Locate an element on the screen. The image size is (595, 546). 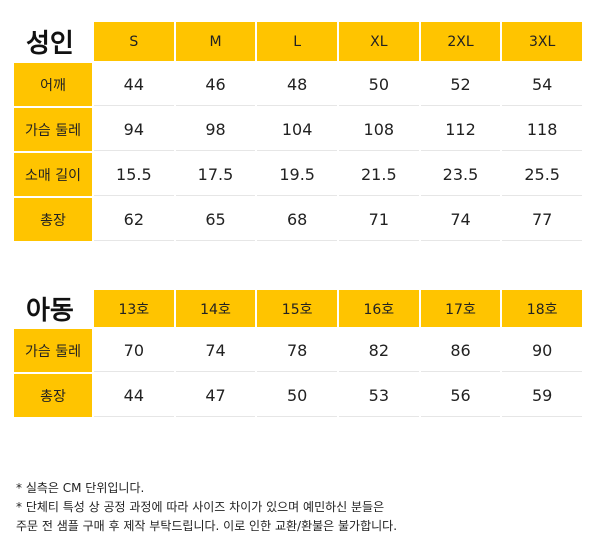
row-label-shoulder: 어깨 is located at coordinates (53, 84).